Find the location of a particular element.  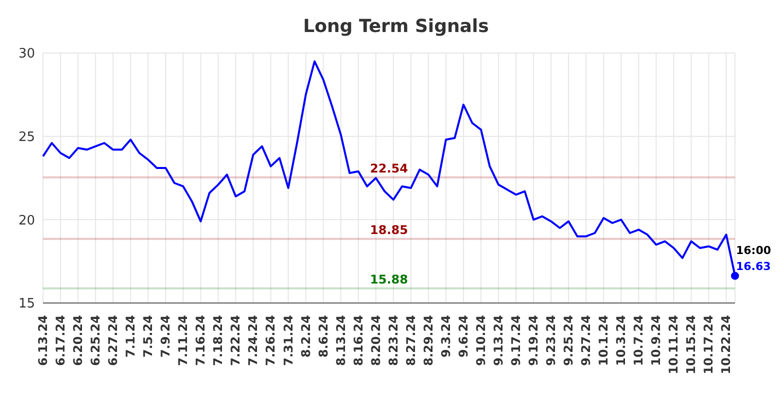

y-tick-label: 15 is located at coordinates (26, 304).